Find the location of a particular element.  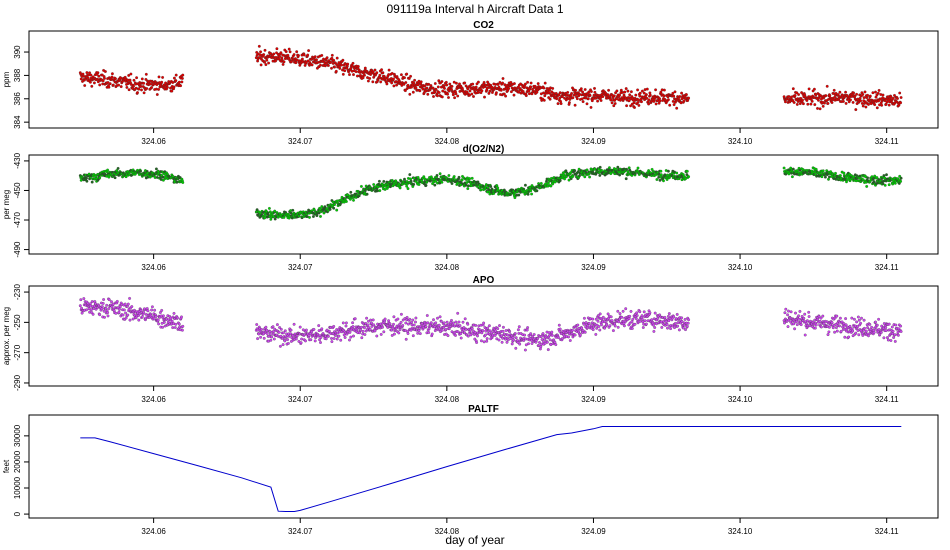

y-tick-label: 0 is located at coordinates (17, 513).